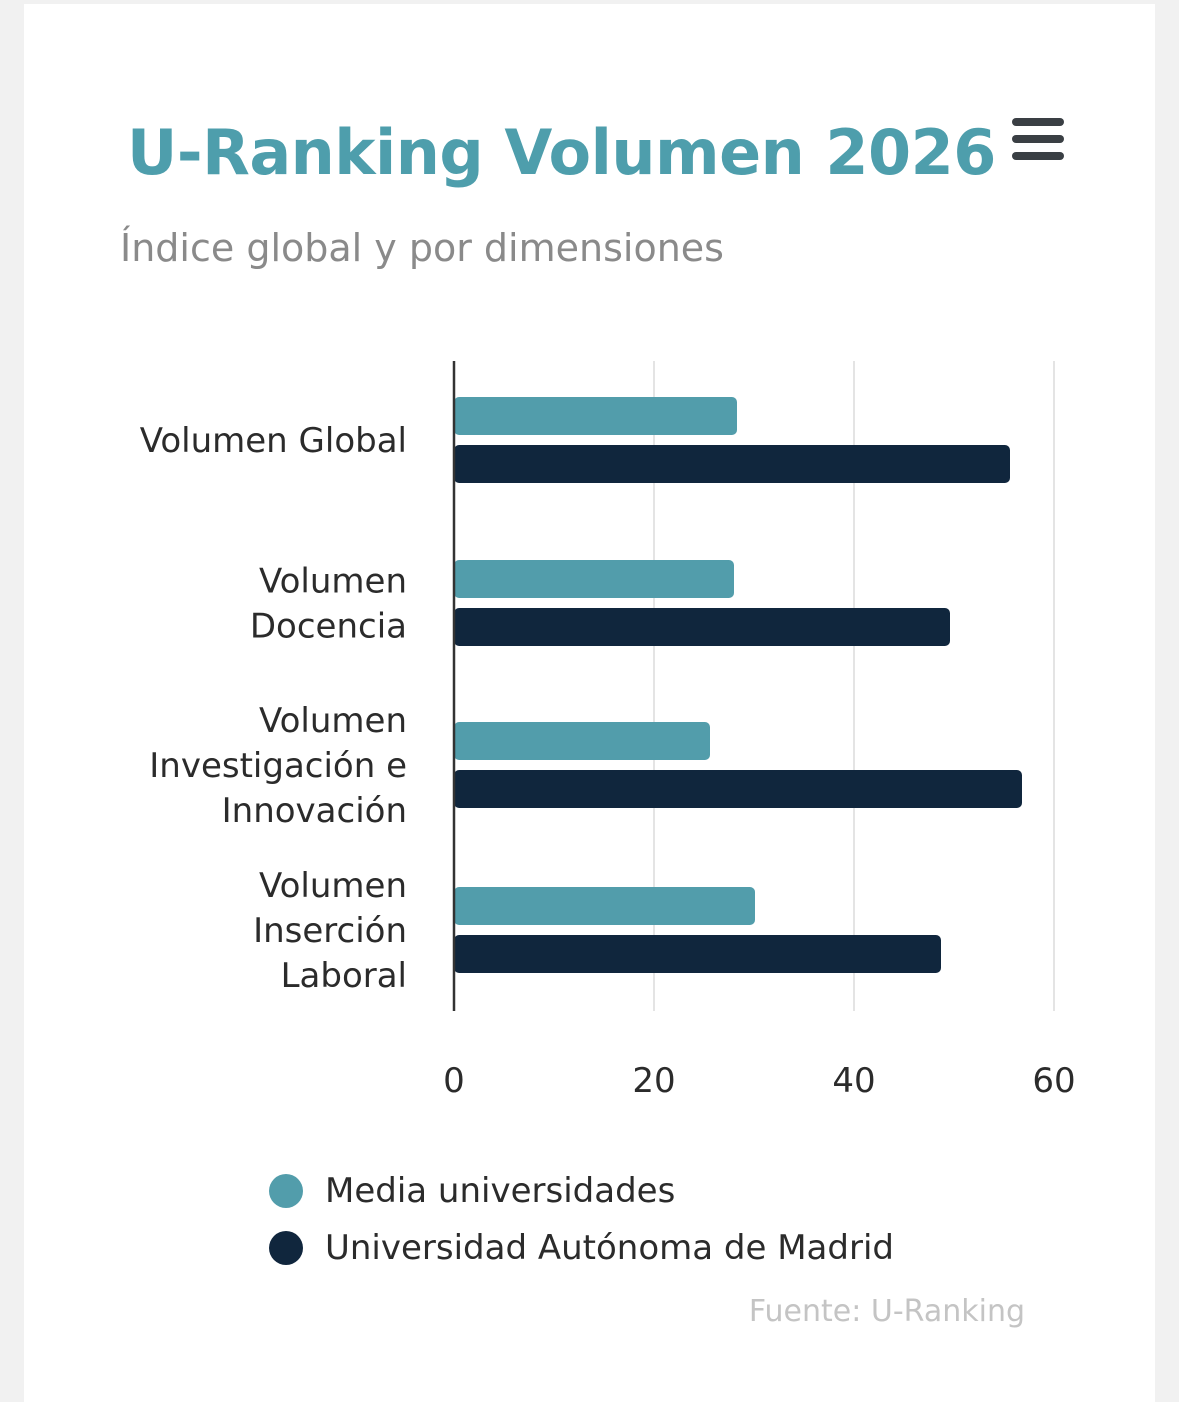 This screenshot has width=1179, height=1402. I want to click on legend-marker-media, so click(286, 1191).